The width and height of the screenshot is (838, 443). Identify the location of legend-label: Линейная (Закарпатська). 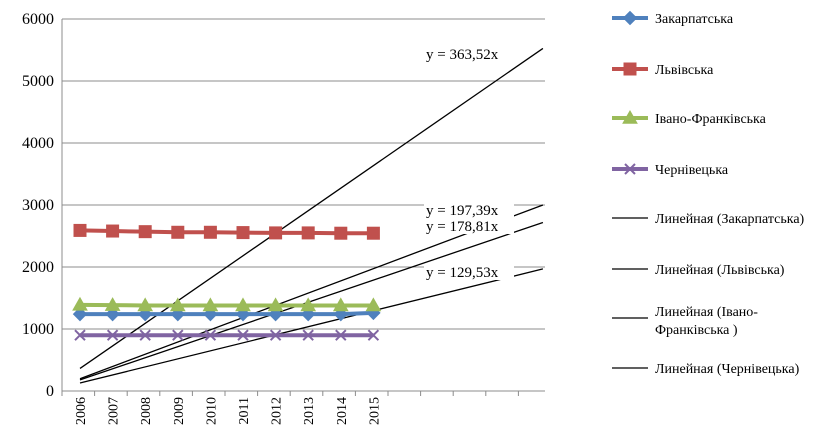
(730, 219).